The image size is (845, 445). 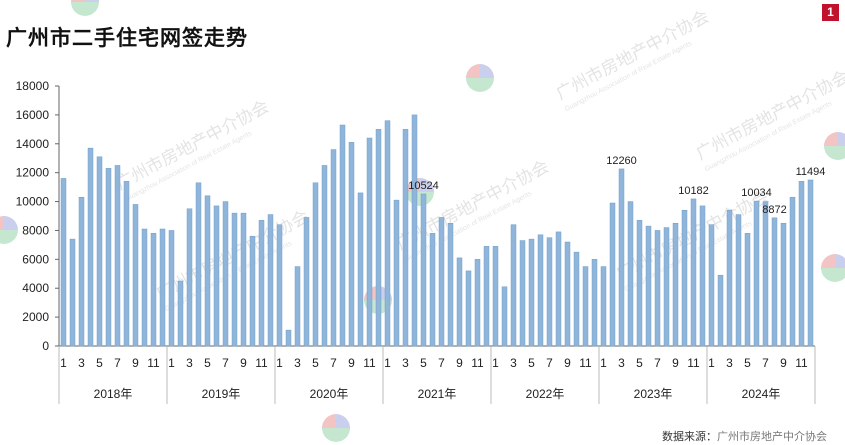 I want to click on data-source-note: 数据来源：广州市房地产中介协会, so click(x=744, y=436).